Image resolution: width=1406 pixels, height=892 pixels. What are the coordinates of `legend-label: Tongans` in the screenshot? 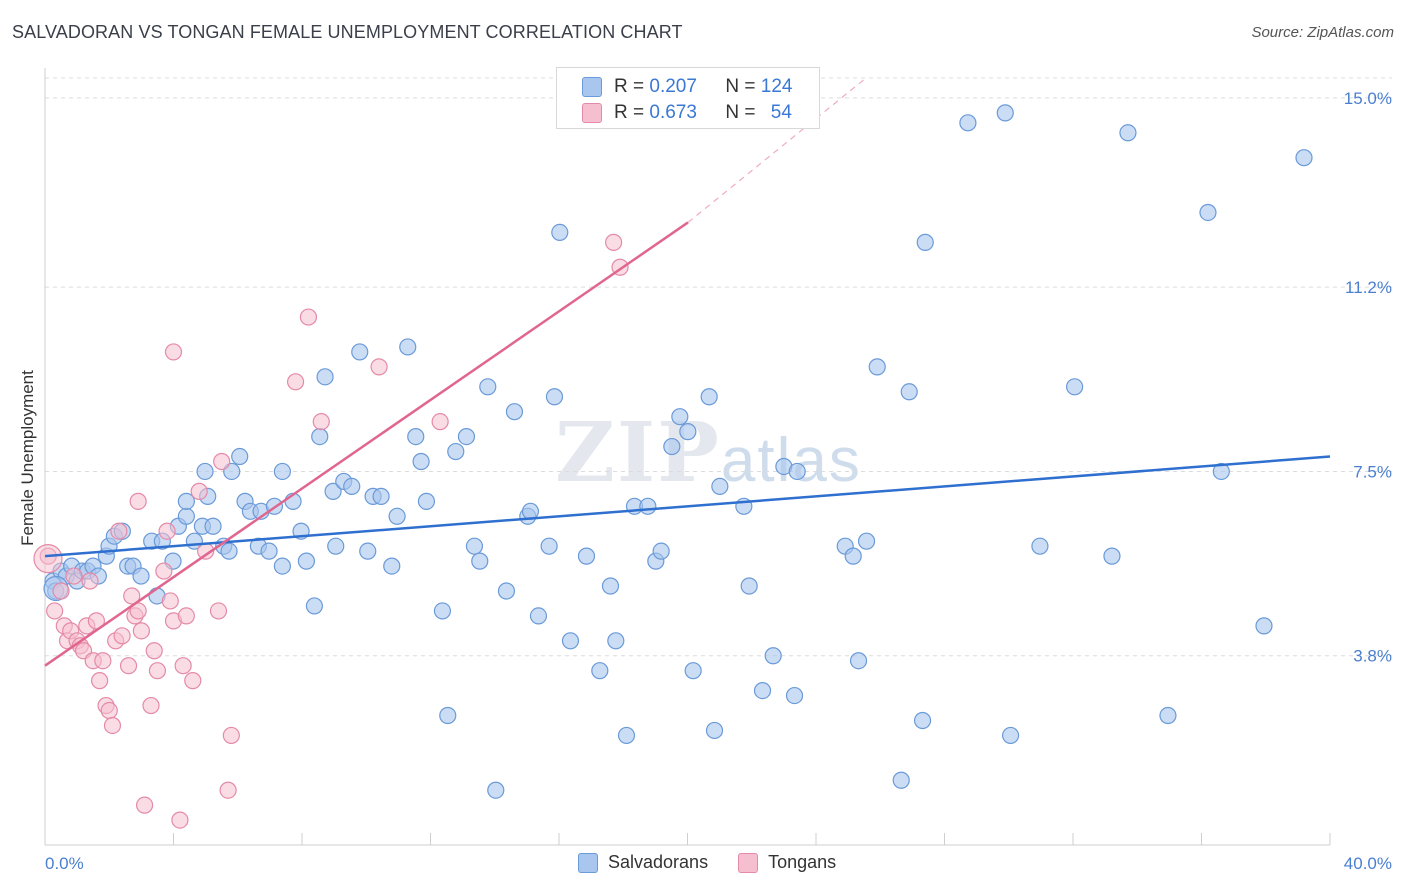 It's located at (802, 862).